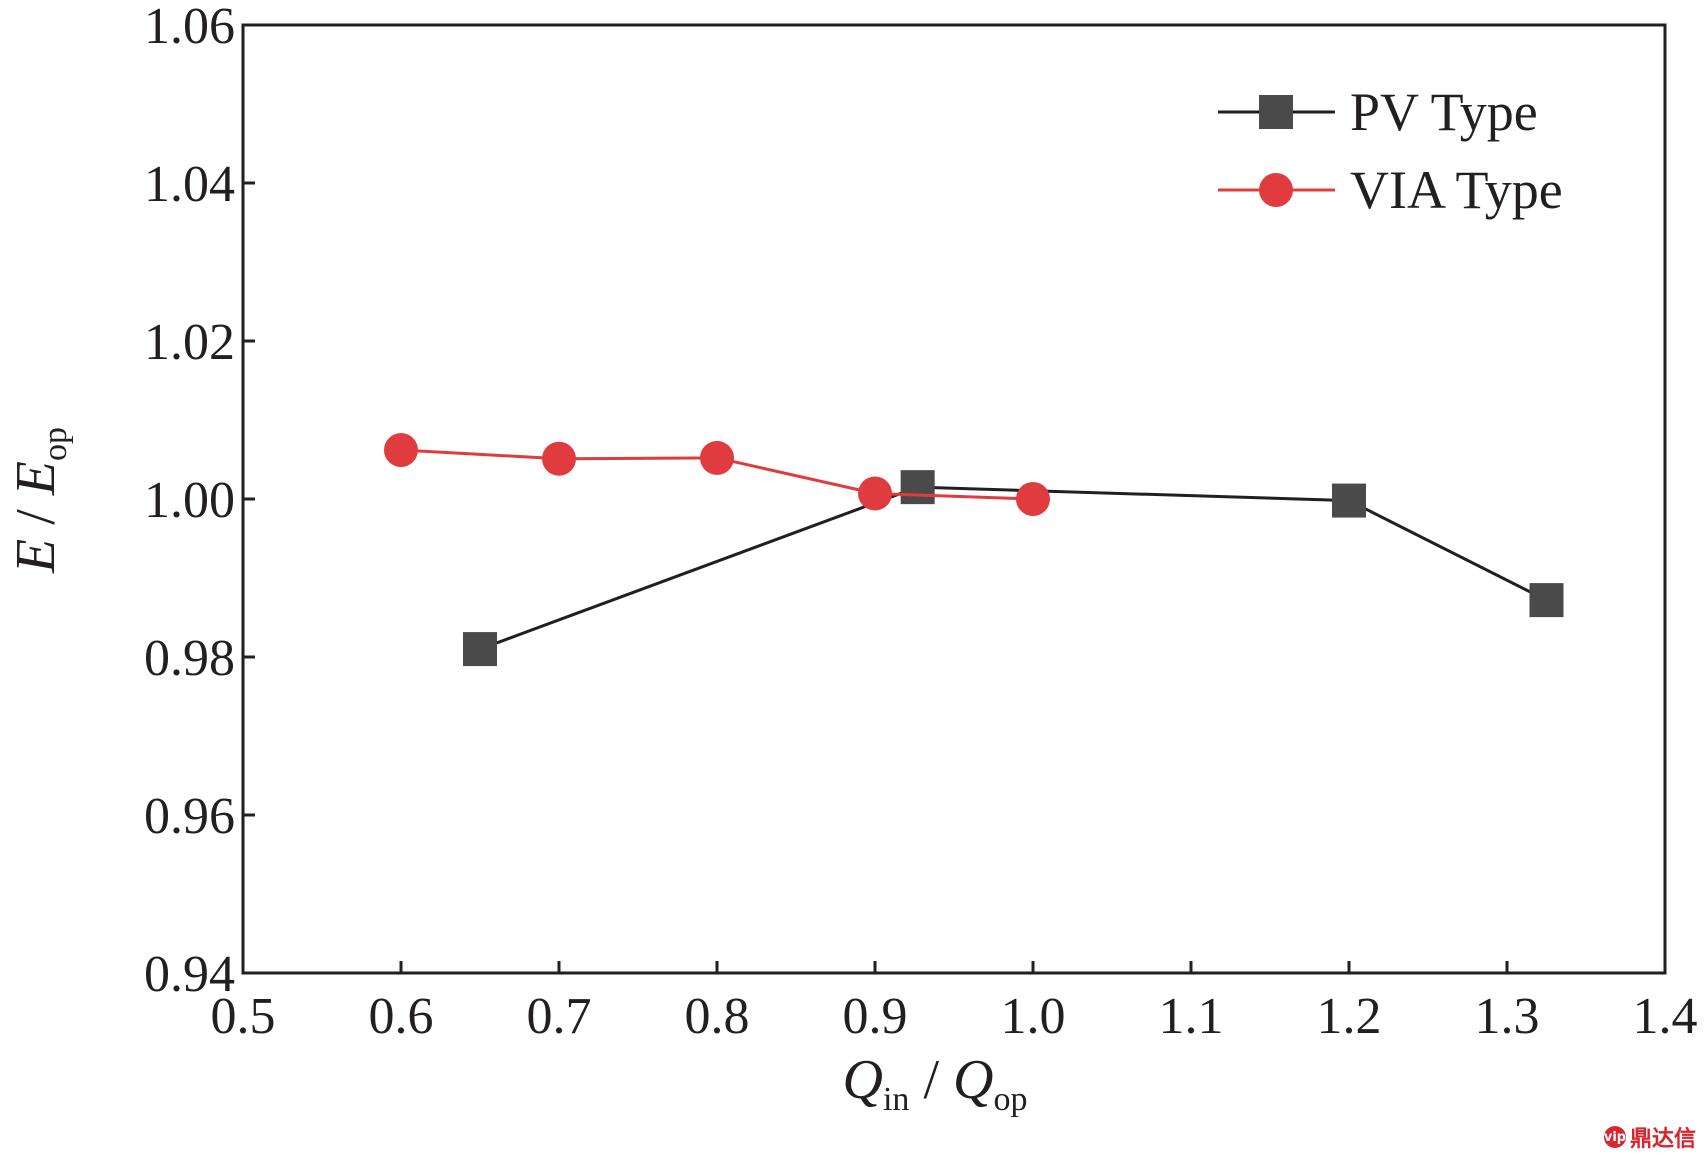 The image size is (1708, 1161). What do you see at coordinates (717, 1016) in the screenshot?
I see `x-tick-label: 0.8` at bounding box center [717, 1016].